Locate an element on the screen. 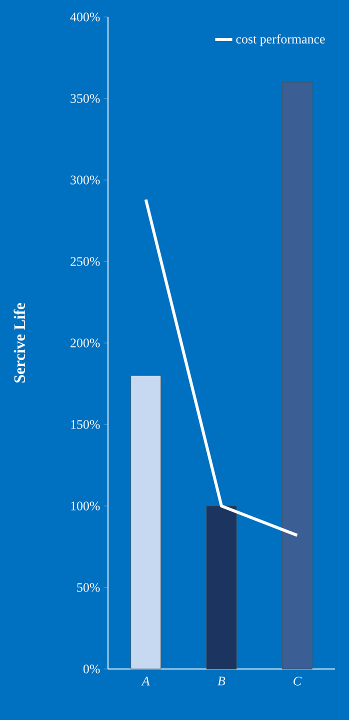  y-tick-label: 300% is located at coordinates (85, 180).